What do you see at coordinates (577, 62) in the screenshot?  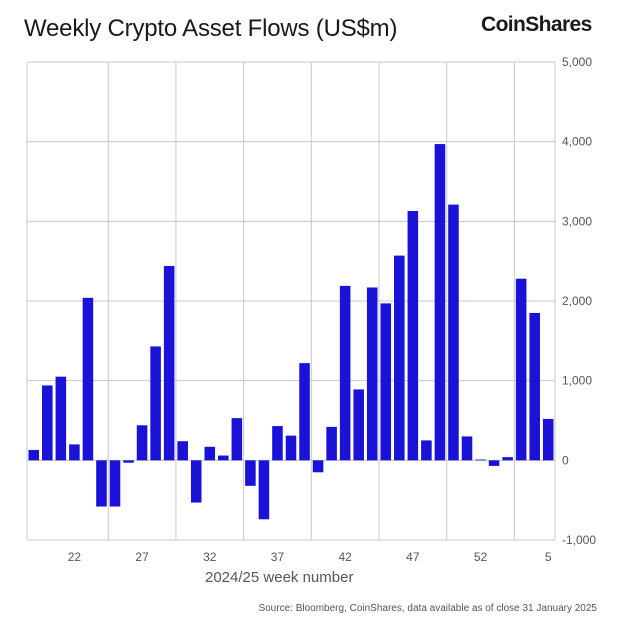 I see `y-tick-label: 5,000` at bounding box center [577, 62].